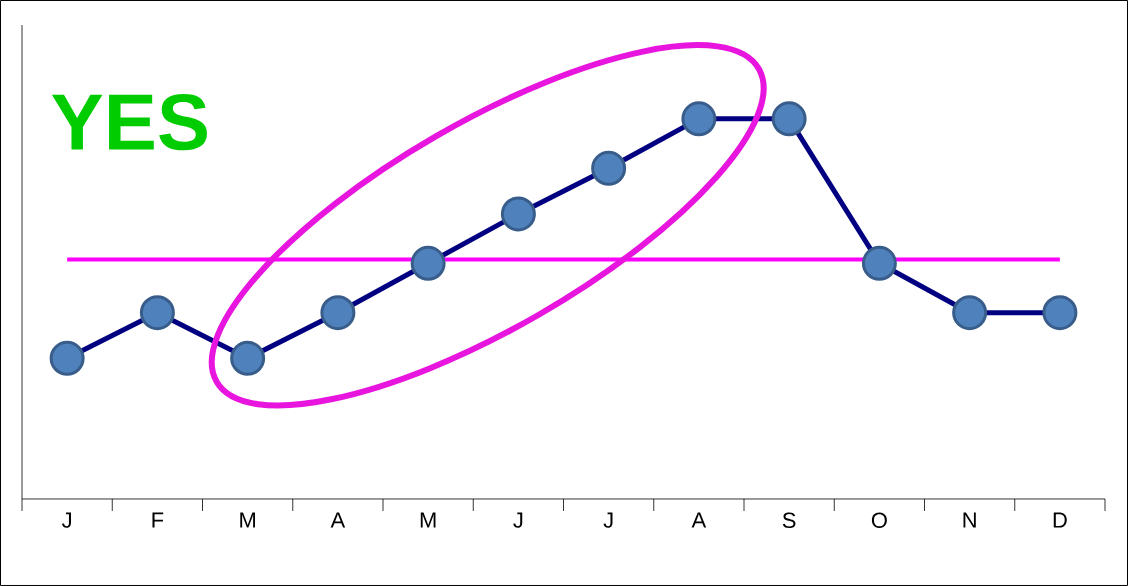 Image resolution: width=1128 pixels, height=586 pixels. Describe the element at coordinates (879, 520) in the screenshot. I see `x-tick-label: O` at that location.